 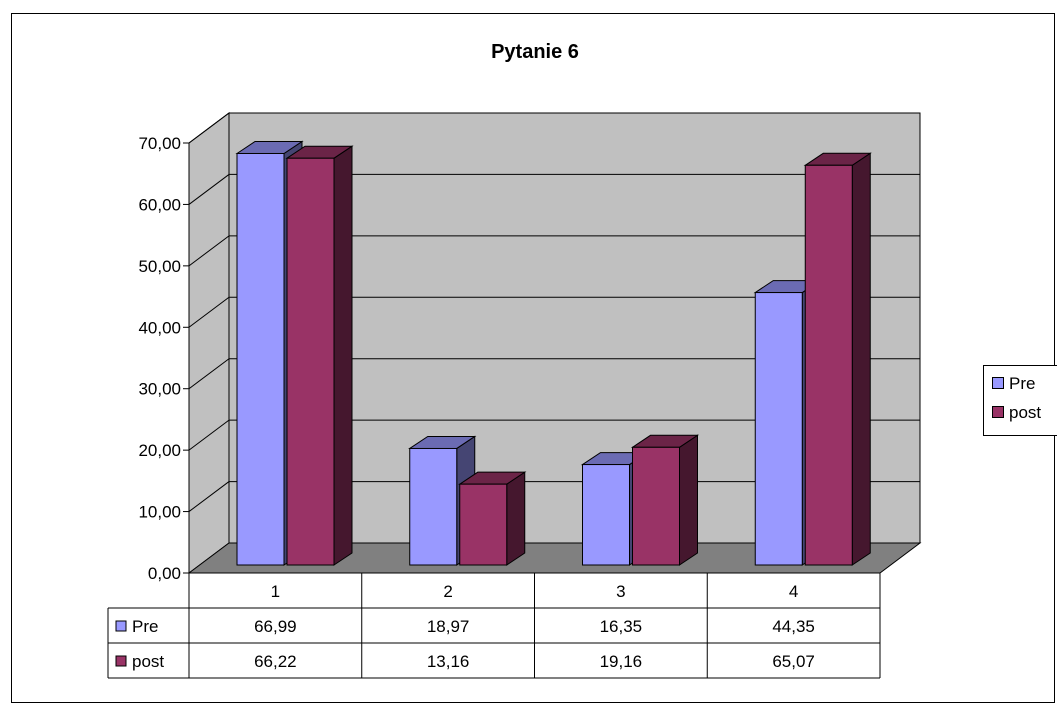 What do you see at coordinates (159, 512) in the screenshot?
I see `y-tick-label: 10,00` at bounding box center [159, 512].